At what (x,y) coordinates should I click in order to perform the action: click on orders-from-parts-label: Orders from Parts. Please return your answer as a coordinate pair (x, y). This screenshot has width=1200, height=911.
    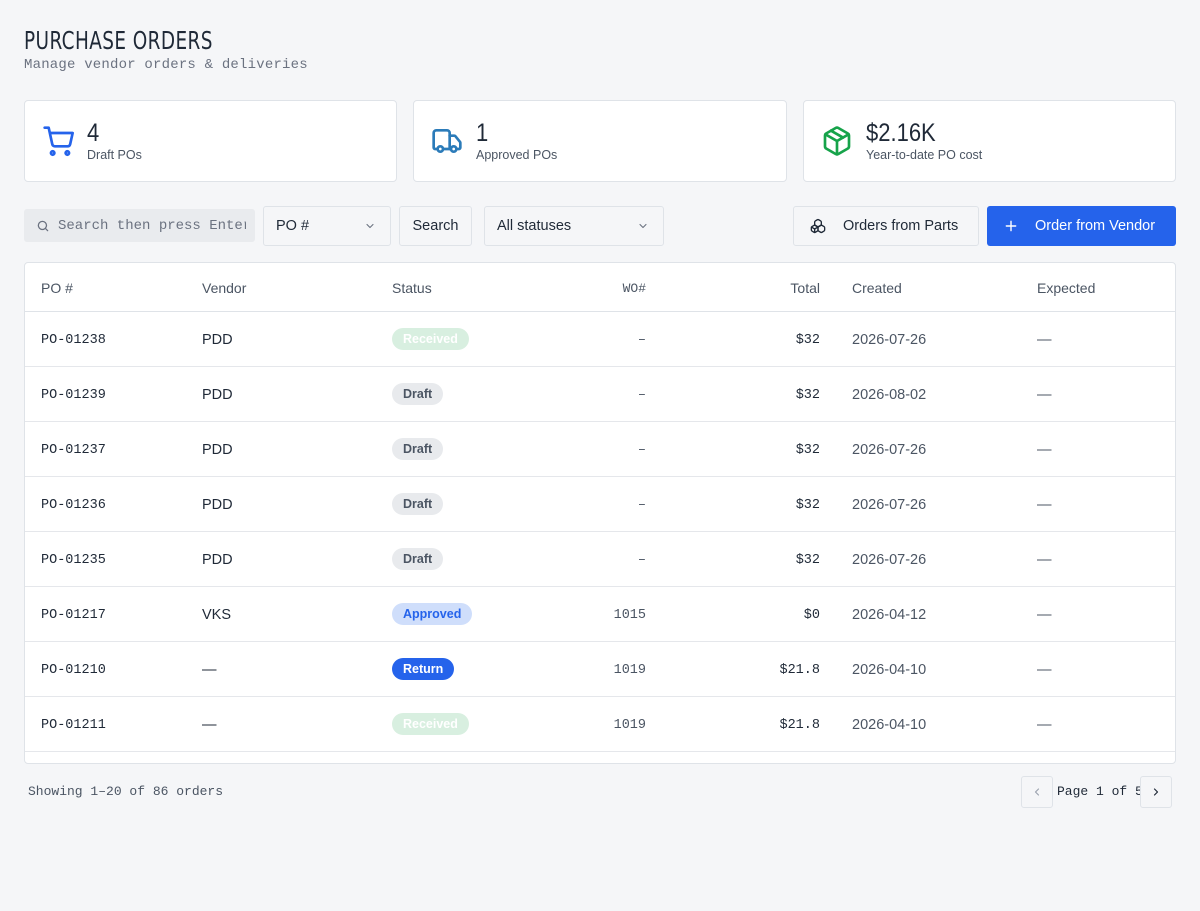
    Looking at the image, I should click on (901, 226).